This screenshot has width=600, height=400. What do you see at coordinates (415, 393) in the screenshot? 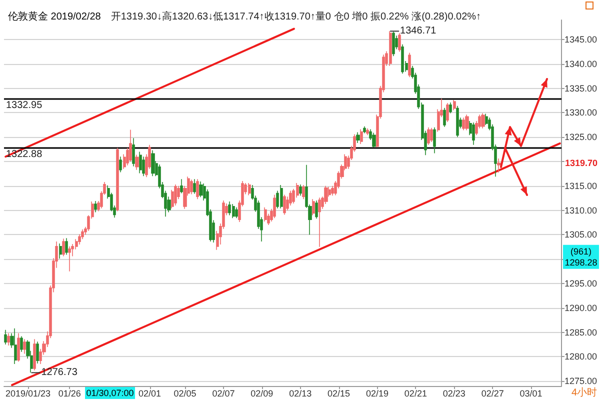
I see `x-tick-label: 02/21` at bounding box center [415, 393].